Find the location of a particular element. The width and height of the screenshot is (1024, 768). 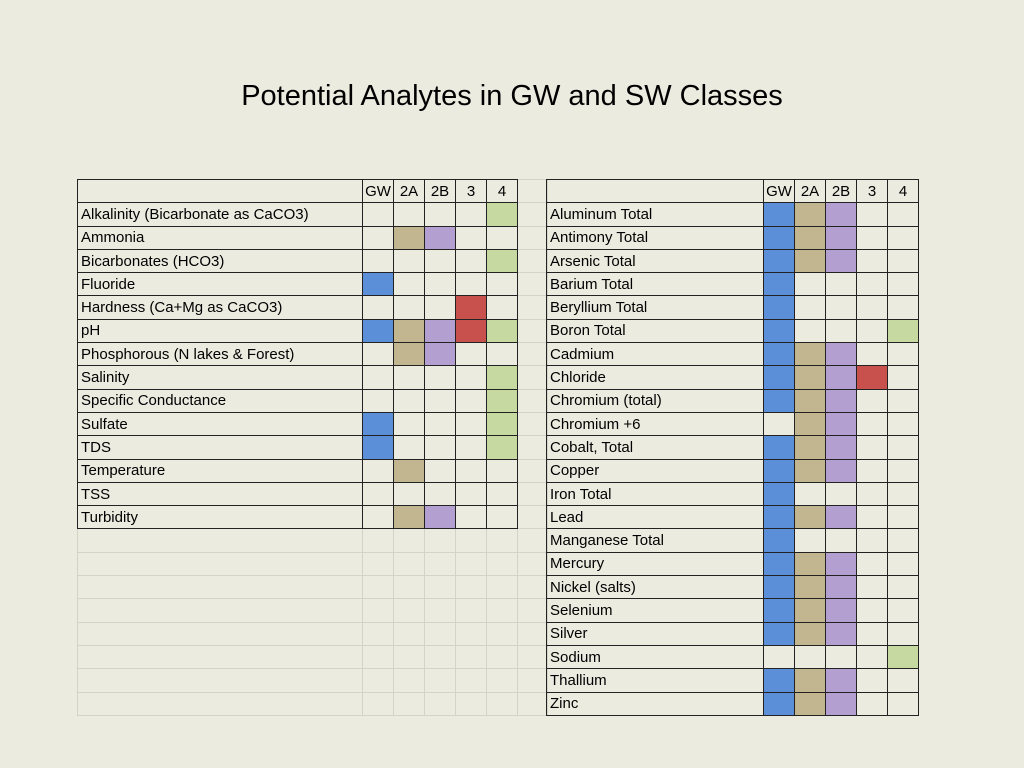

analyte-name: Cobalt, Total is located at coordinates (655, 447).